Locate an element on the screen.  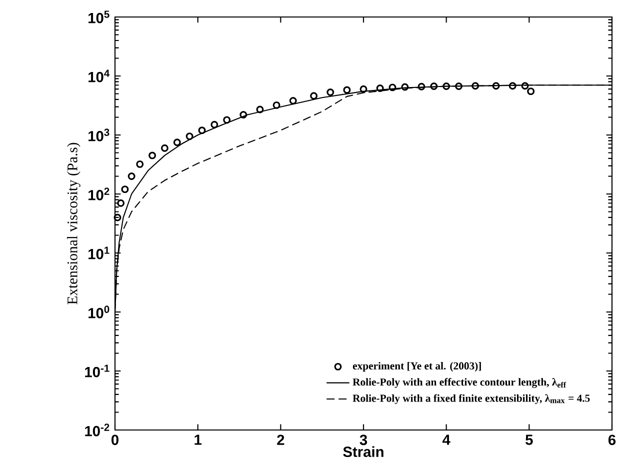
y-tick-label: 10$^{-1}$ is located at coordinates (97, 371).